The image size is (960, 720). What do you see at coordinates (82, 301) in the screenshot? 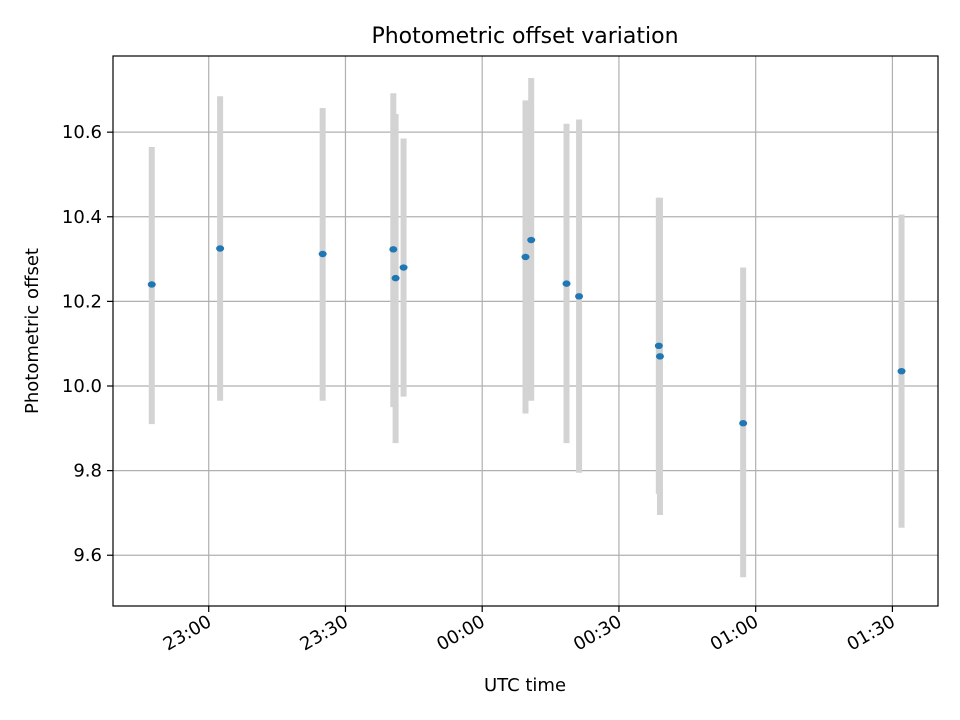
I see `y-tick-label: 10.2` at bounding box center [82, 301].